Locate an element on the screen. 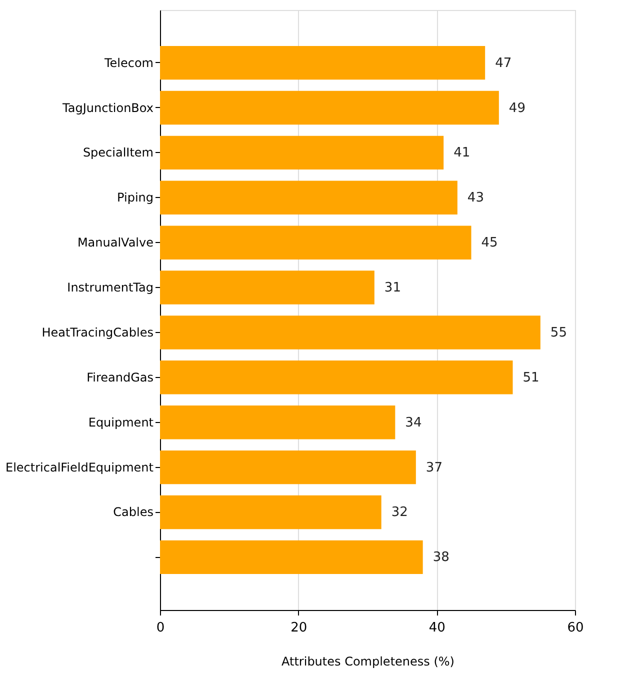 The height and width of the screenshot is (688, 624). data-label: 31 is located at coordinates (392, 288).